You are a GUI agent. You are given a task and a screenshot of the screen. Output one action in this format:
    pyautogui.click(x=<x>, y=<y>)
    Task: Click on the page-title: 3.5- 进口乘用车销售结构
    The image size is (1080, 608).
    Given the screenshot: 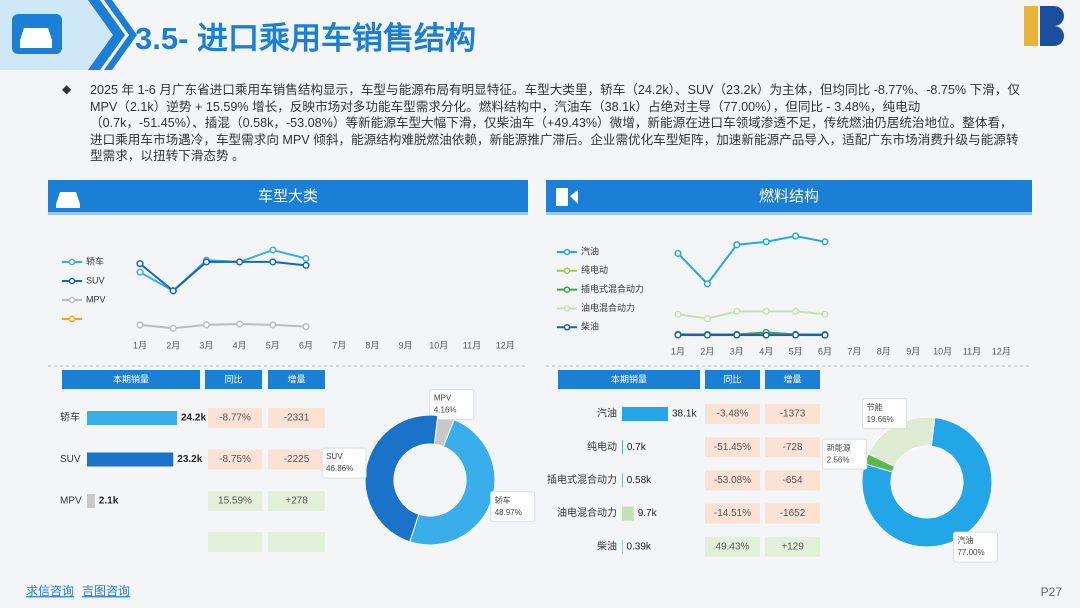 What is the action you would take?
    pyautogui.click(x=305, y=38)
    